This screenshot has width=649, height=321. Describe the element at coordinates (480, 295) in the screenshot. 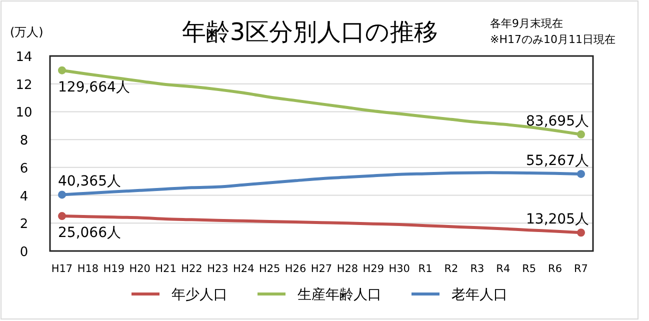

I see `legend-label: 老年人口` at that location.